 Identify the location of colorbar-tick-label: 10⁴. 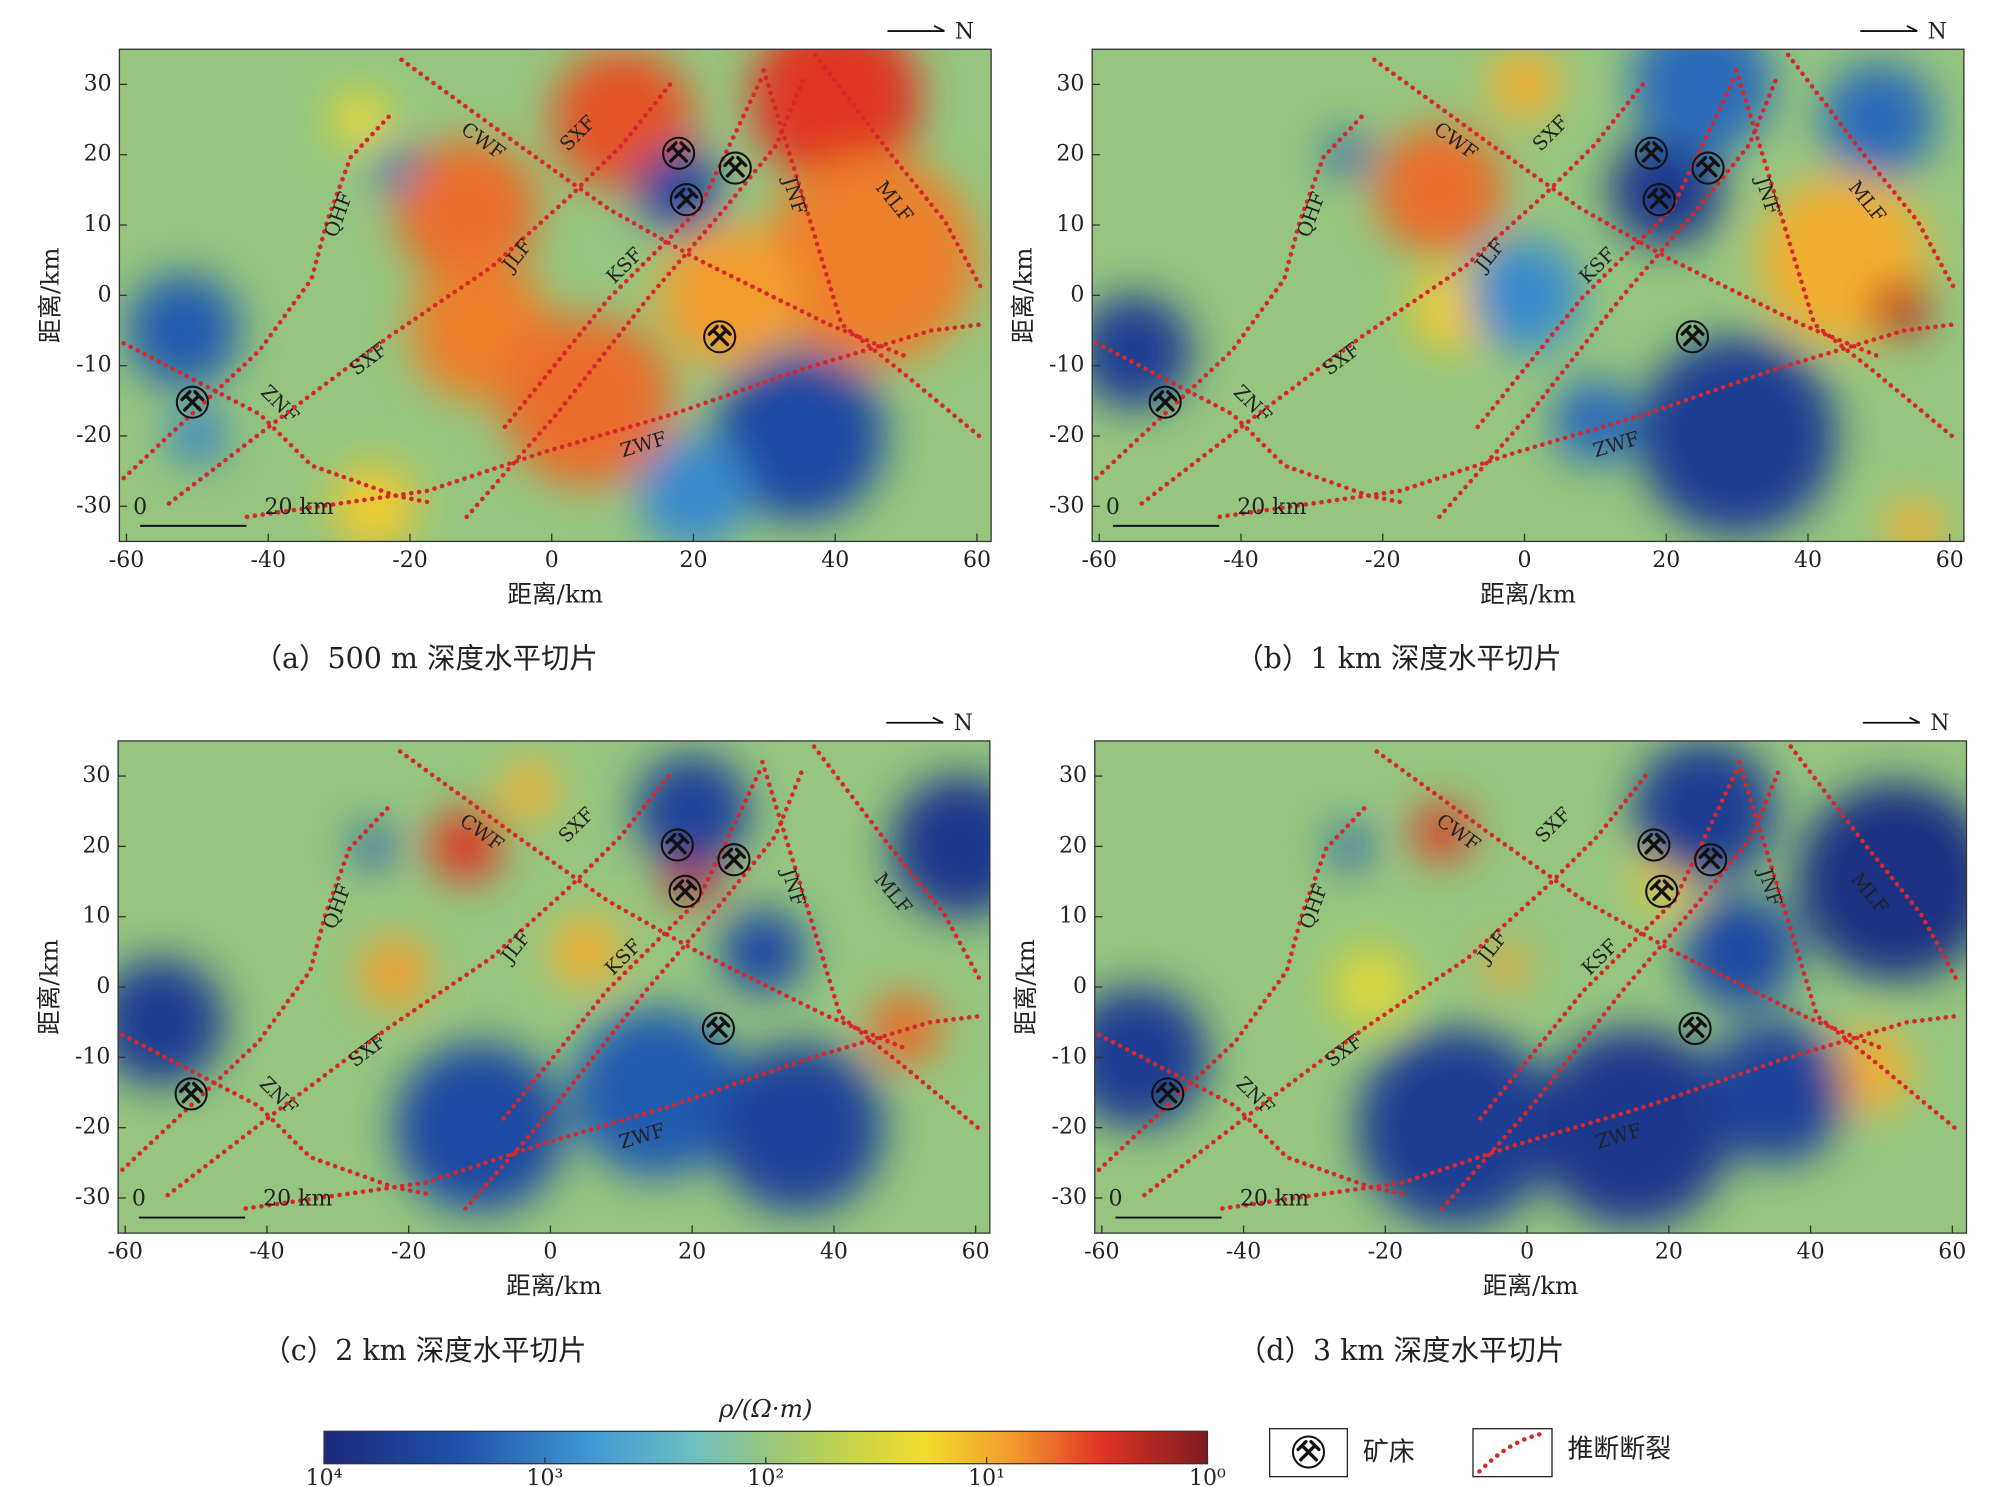
(324, 1476).